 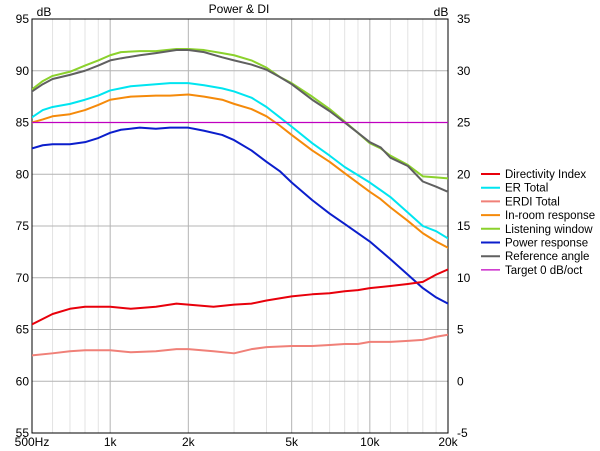 I want to click on series-line-directivity-index, so click(x=240, y=297).